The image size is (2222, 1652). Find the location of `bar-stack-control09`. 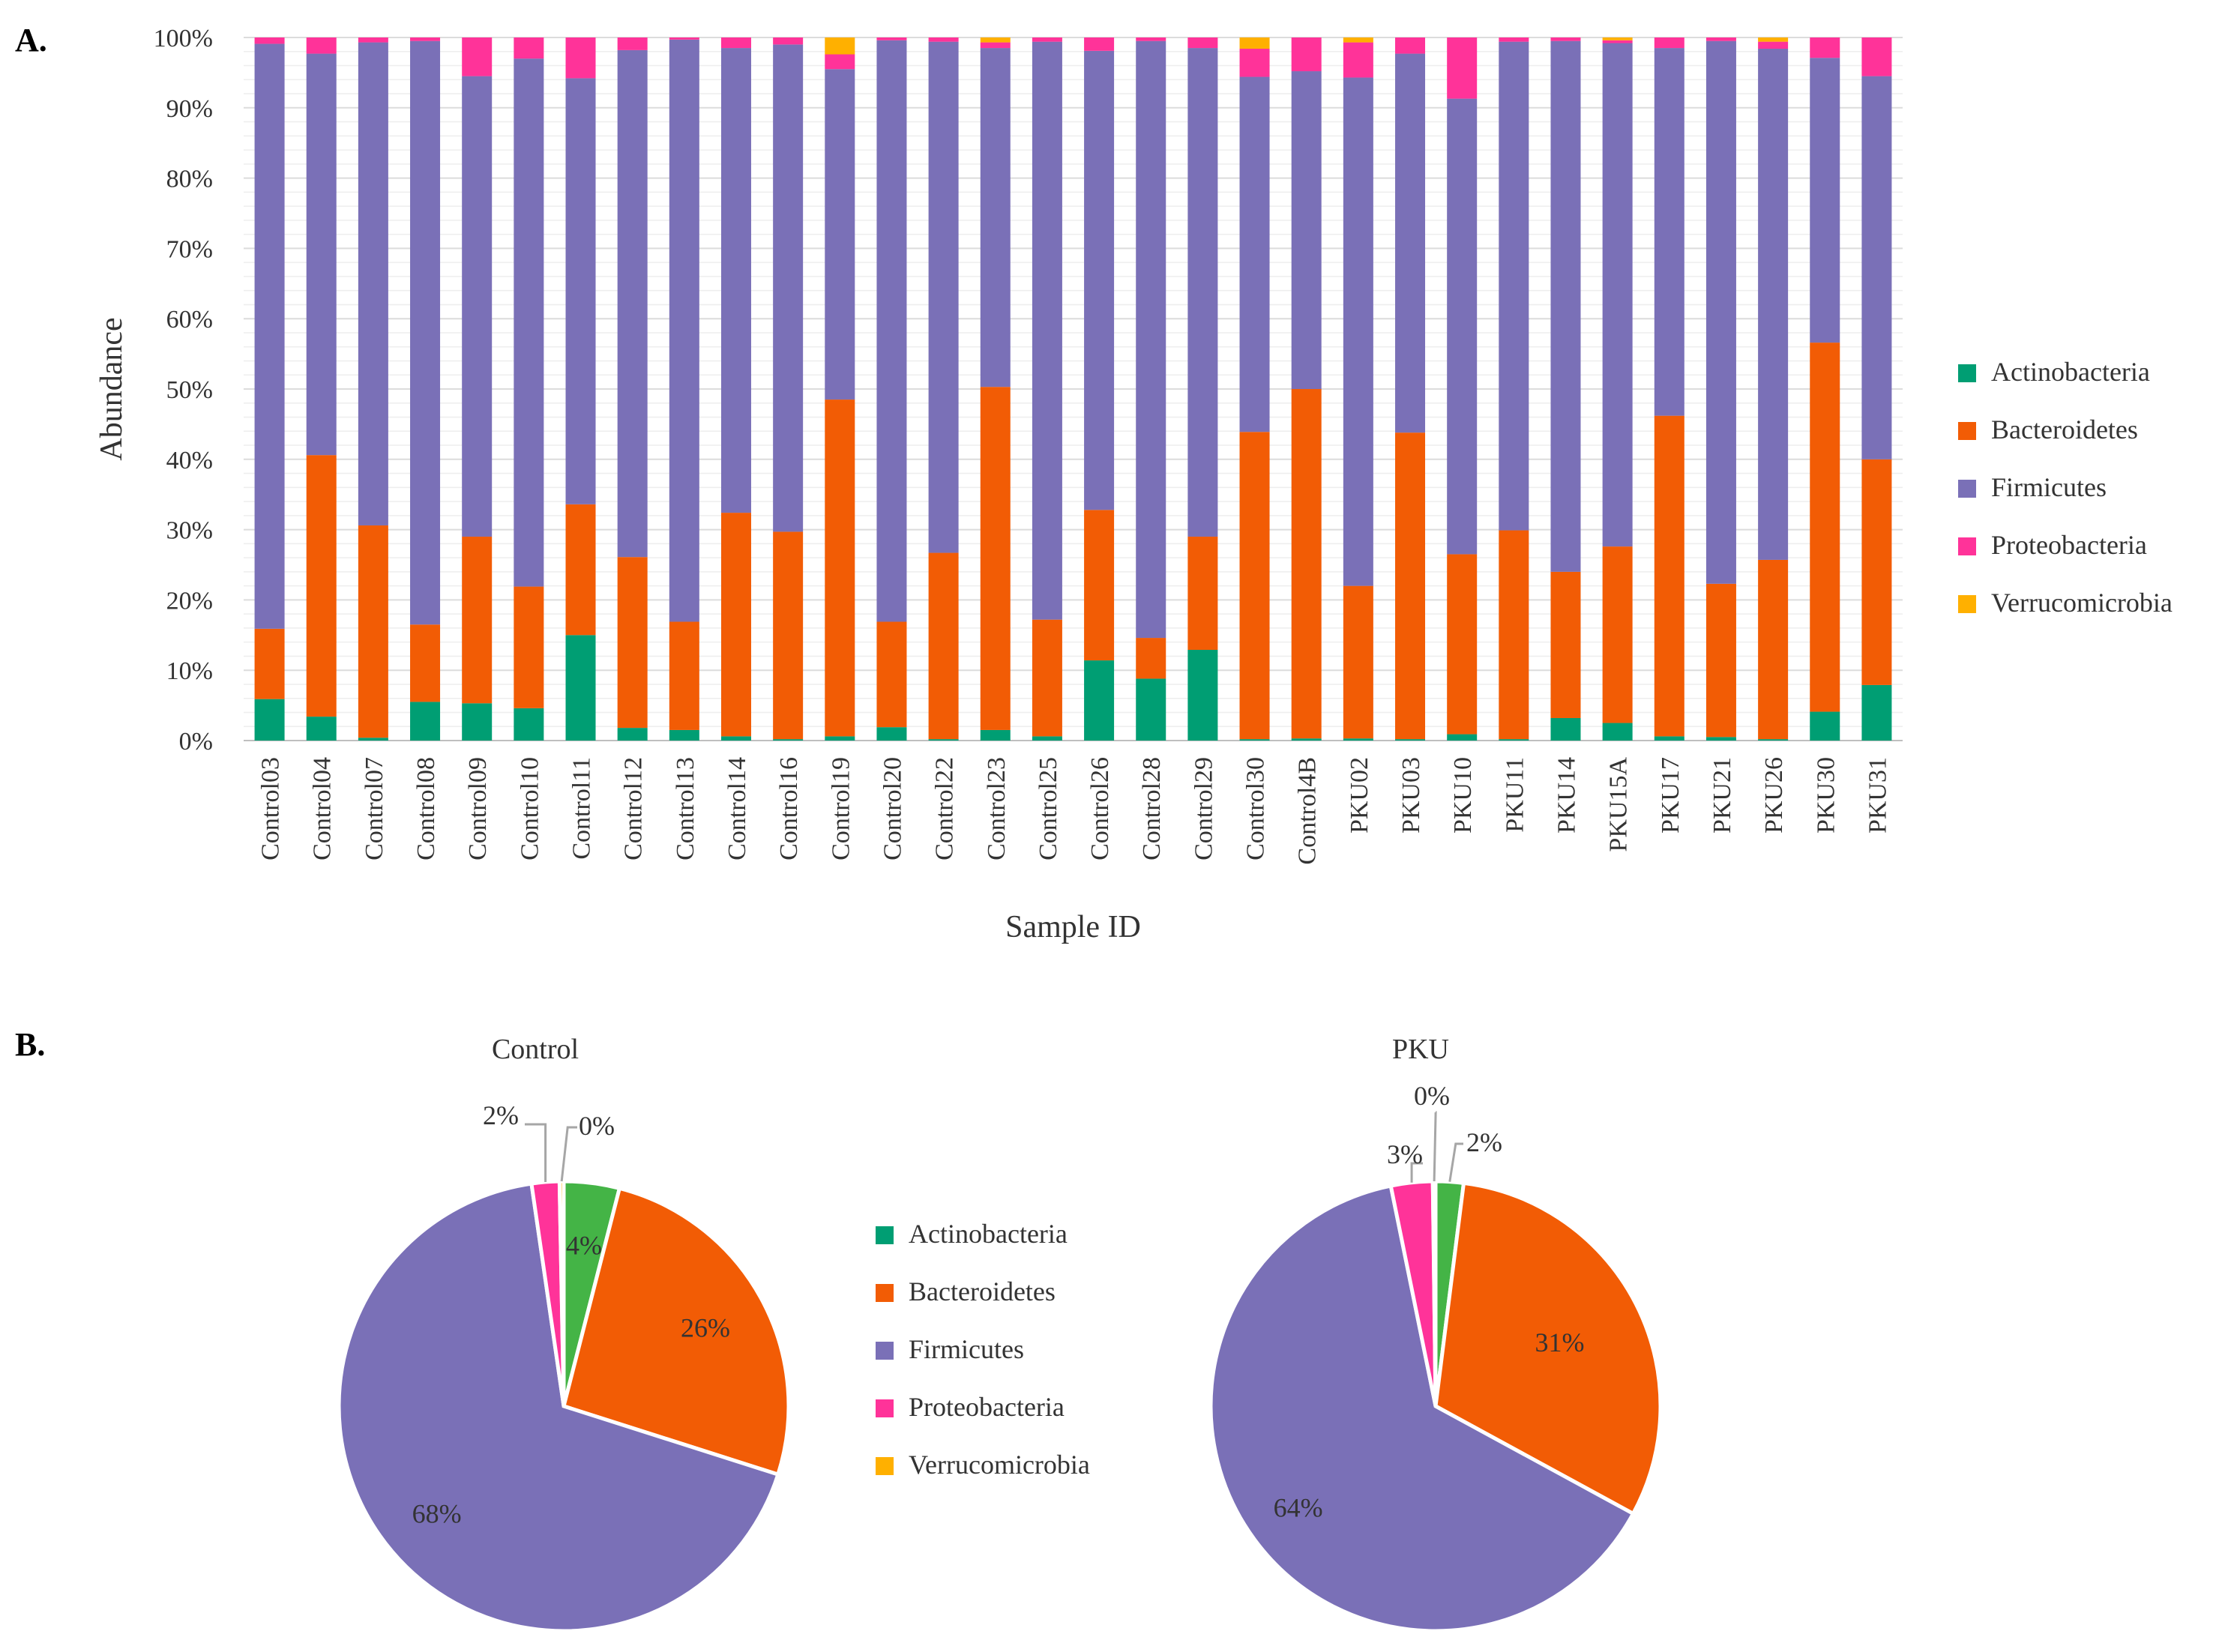

bar-stack-control09 is located at coordinates (478, 389).